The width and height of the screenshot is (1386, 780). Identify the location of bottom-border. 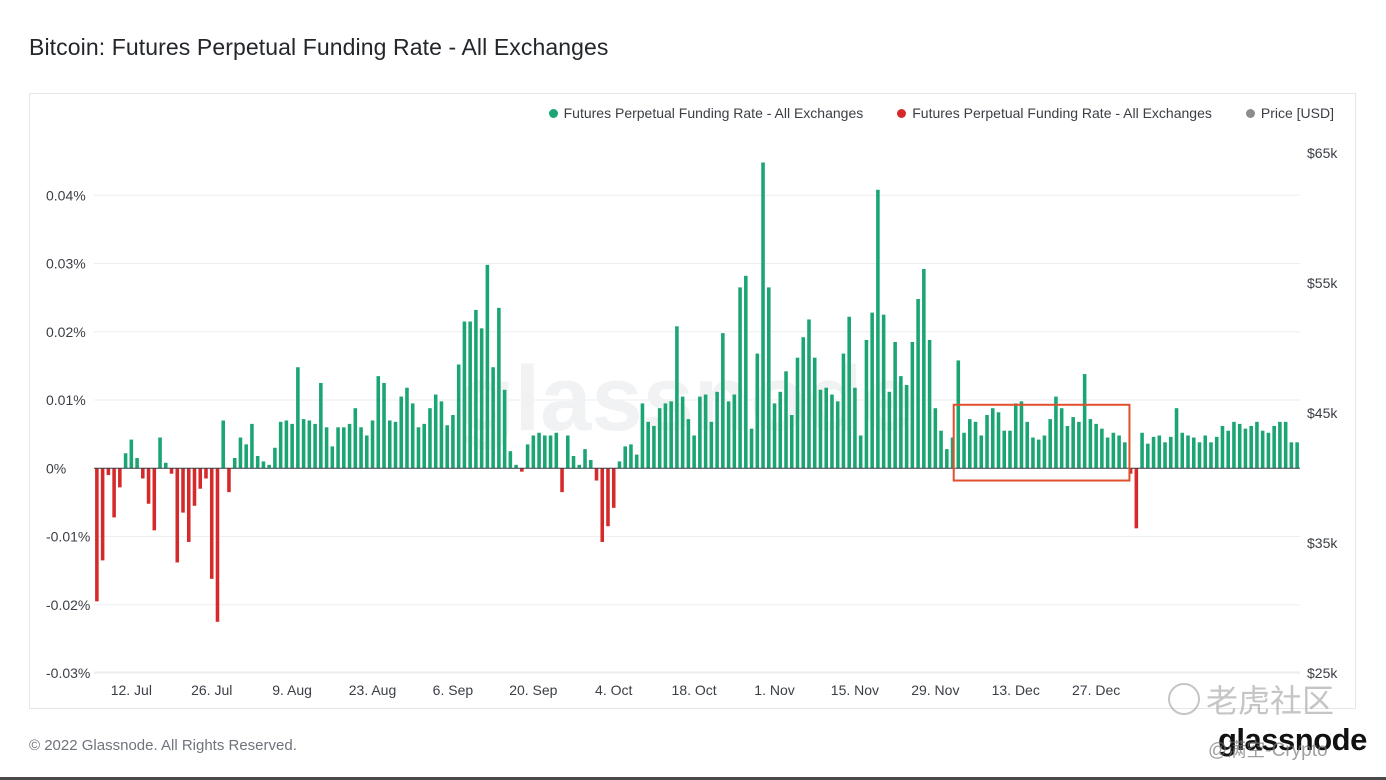
(693, 778).